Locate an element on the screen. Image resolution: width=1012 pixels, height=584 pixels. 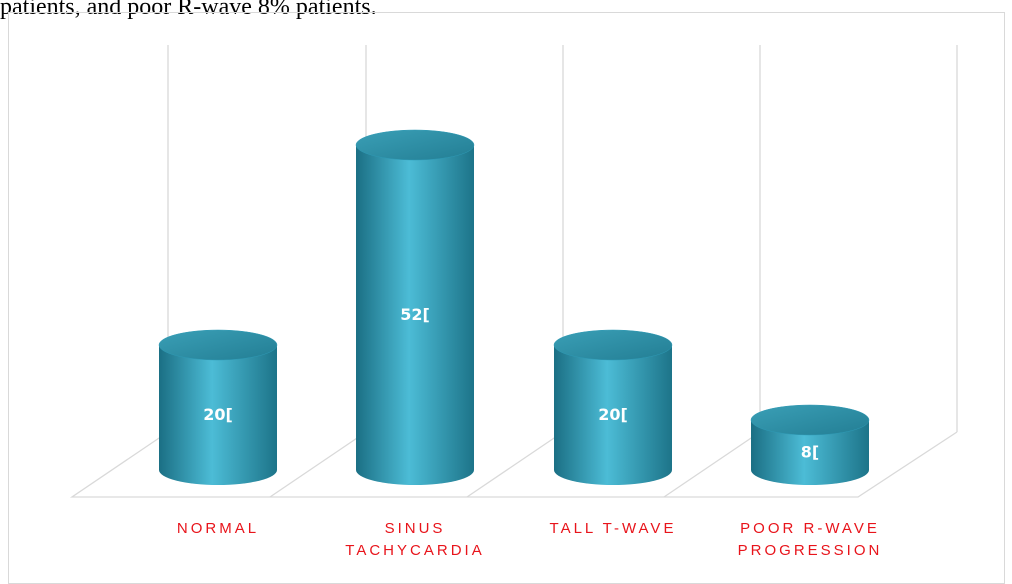
category-label: NORMAL is located at coordinates (218, 528).